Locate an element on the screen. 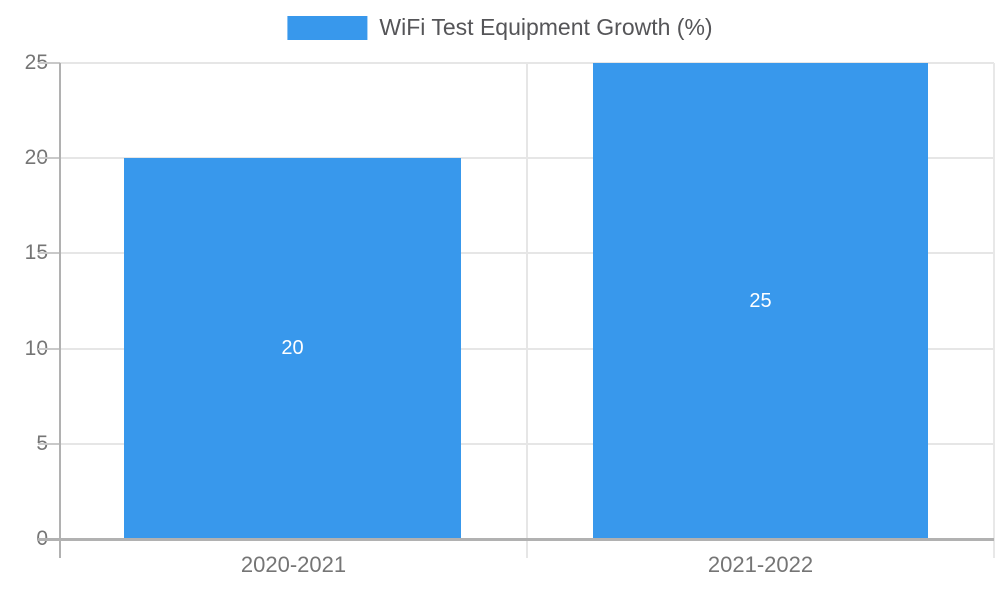 This screenshot has width=1000, height=600. legend-item: WiFi Test Equipment Growth (%) is located at coordinates (500, 27).